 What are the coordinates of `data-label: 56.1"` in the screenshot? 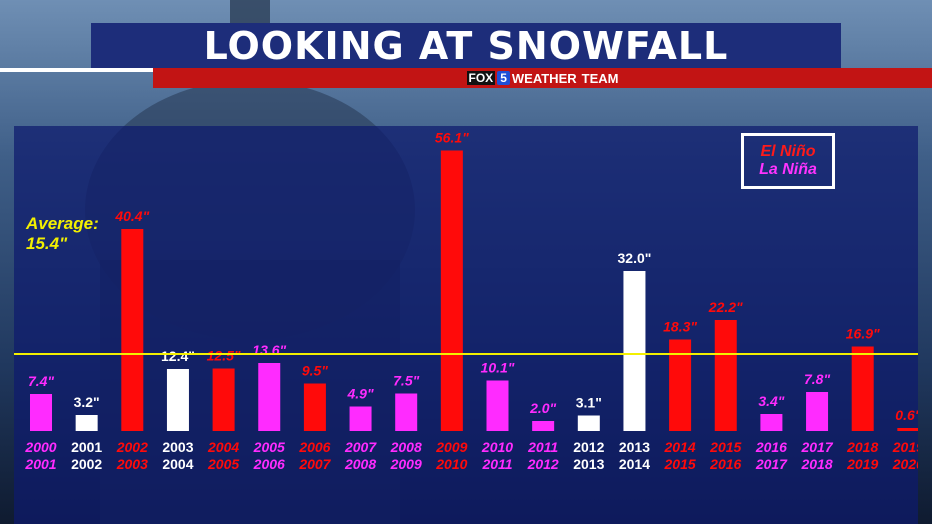 It's located at (452, 138).